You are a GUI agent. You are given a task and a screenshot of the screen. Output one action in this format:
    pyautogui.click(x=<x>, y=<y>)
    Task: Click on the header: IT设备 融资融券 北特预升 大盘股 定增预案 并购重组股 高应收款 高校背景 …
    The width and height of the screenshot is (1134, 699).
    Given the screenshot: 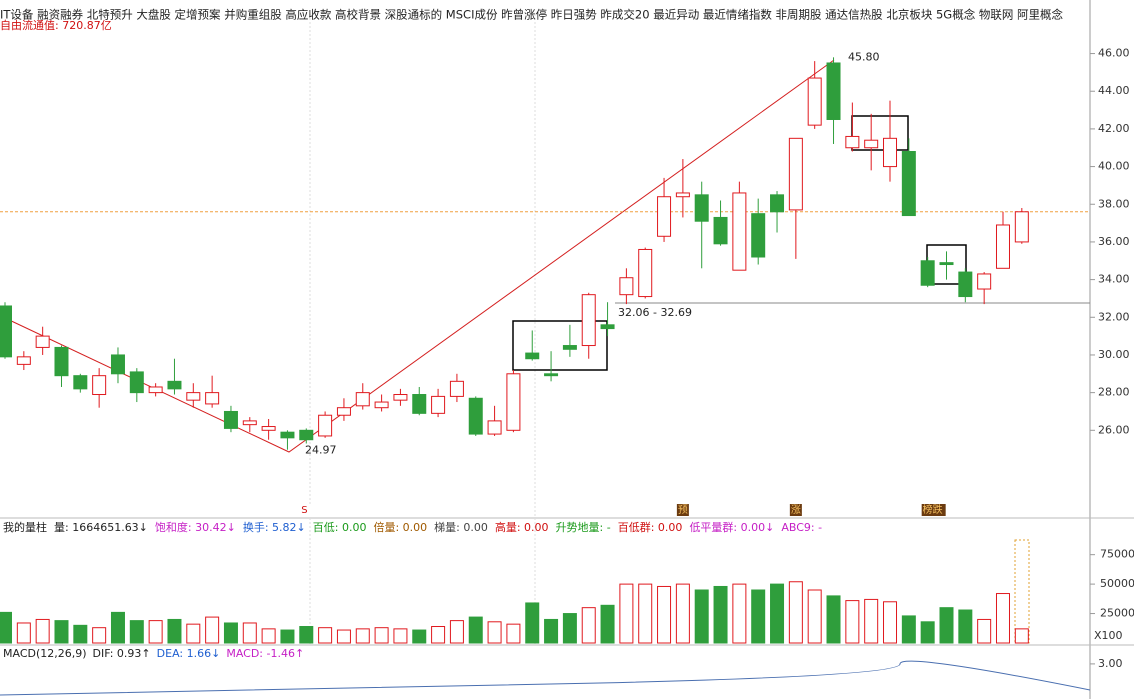 What is the action you would take?
    pyautogui.click(x=532, y=15)
    